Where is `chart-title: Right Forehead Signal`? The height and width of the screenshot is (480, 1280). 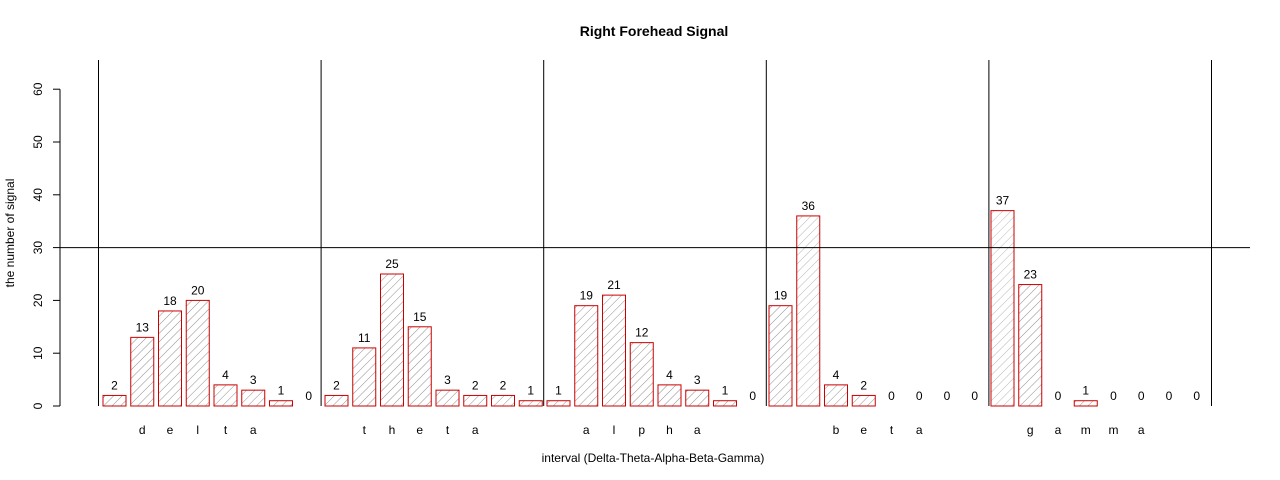
chart-title: Right Forehead Signal is located at coordinates (654, 31).